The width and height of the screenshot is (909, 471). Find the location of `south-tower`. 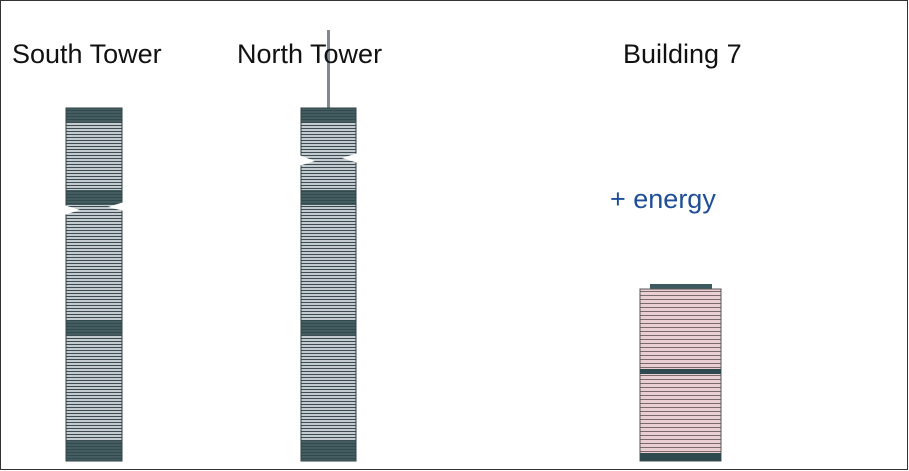

south-tower is located at coordinates (94, 284).